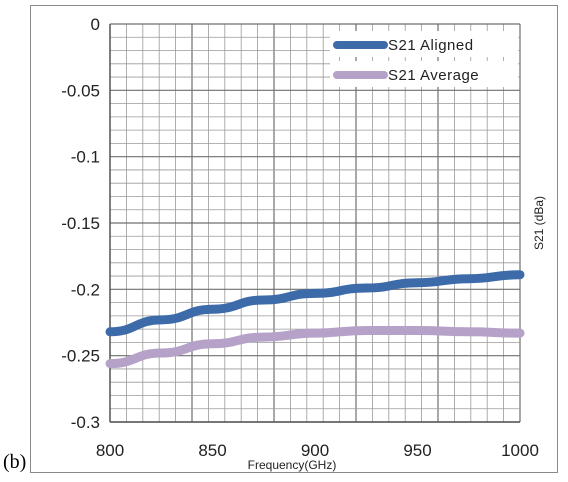  What do you see at coordinates (520, 450) in the screenshot?
I see `x-tick-label: 1000` at bounding box center [520, 450].